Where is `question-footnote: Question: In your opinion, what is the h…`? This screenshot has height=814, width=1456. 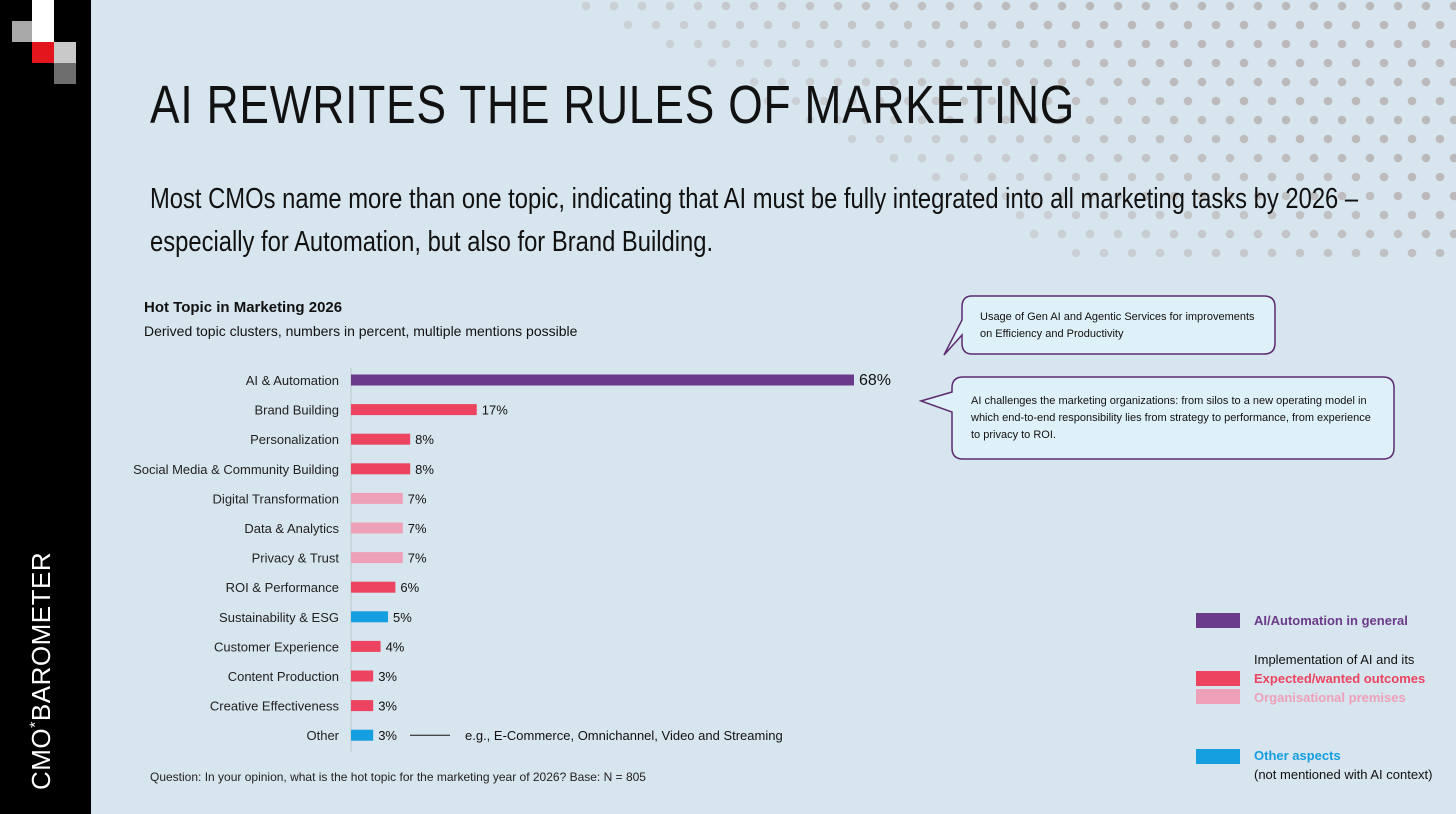
question-footnote: Question: In your opinion, what is the h… is located at coordinates (398, 777).